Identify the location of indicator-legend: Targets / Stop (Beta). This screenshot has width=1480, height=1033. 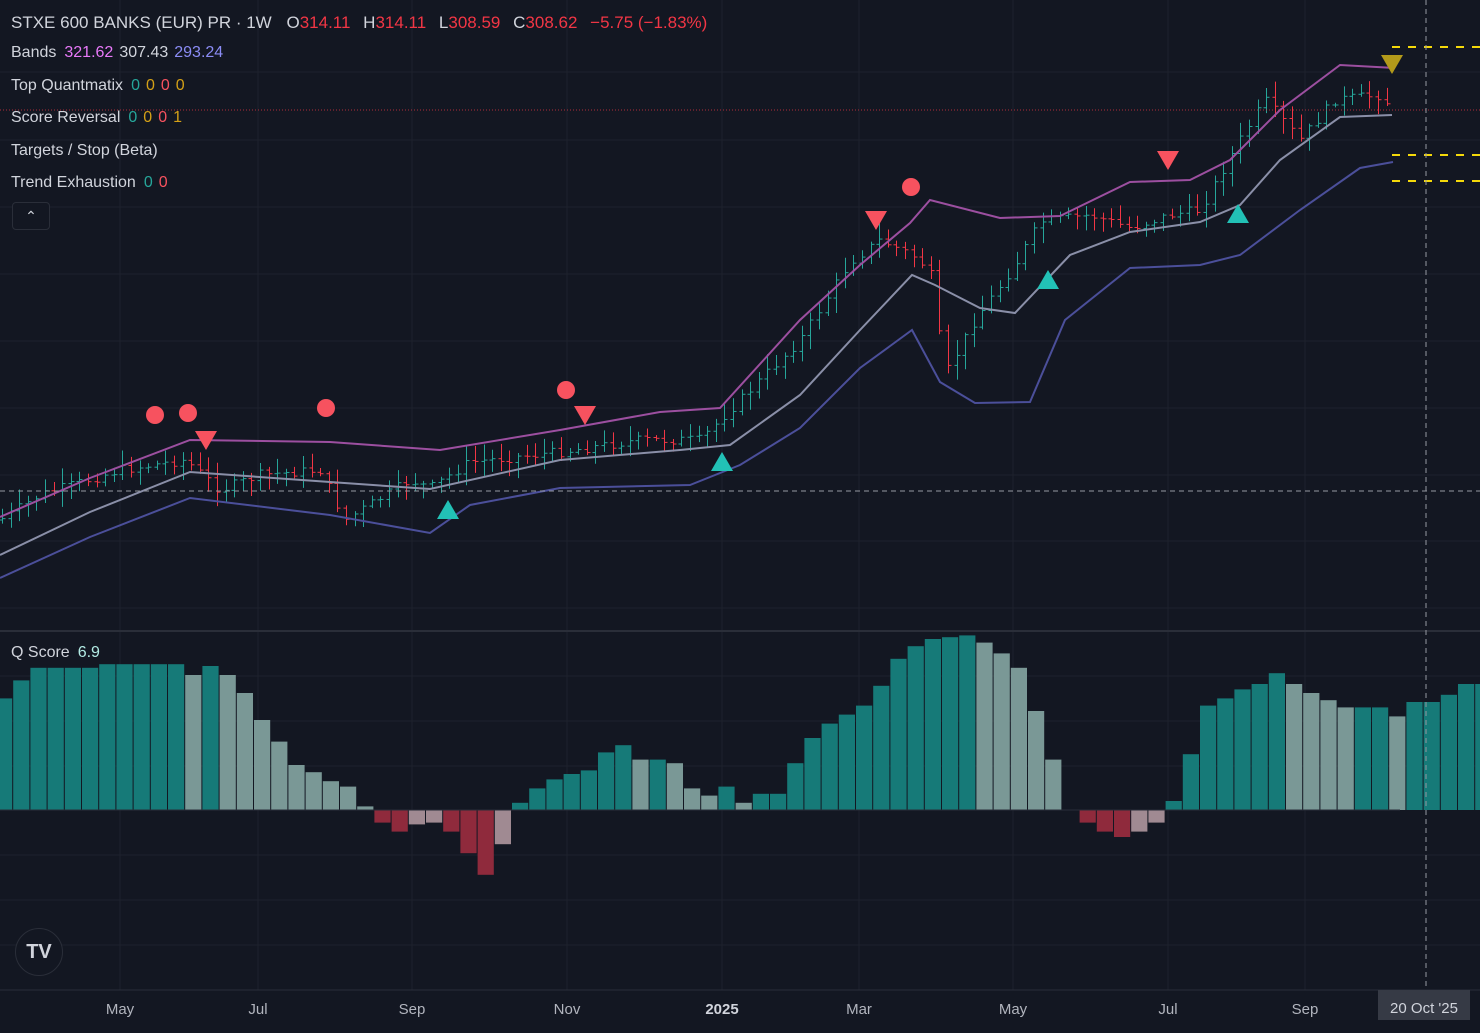
(88, 151).